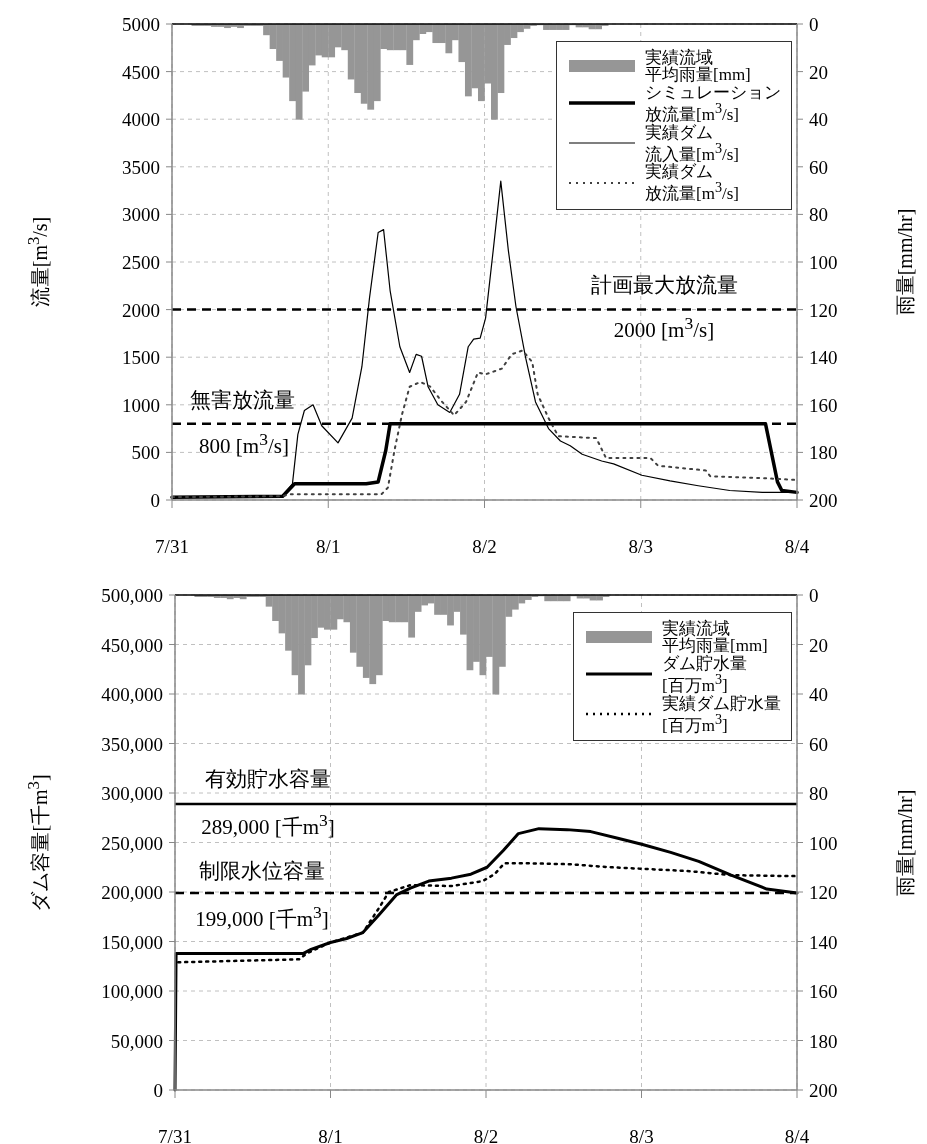 The height and width of the screenshot is (1144, 927). Describe the element at coordinates (132, 595) in the screenshot. I see `y-tick-label: 500,000` at that location.